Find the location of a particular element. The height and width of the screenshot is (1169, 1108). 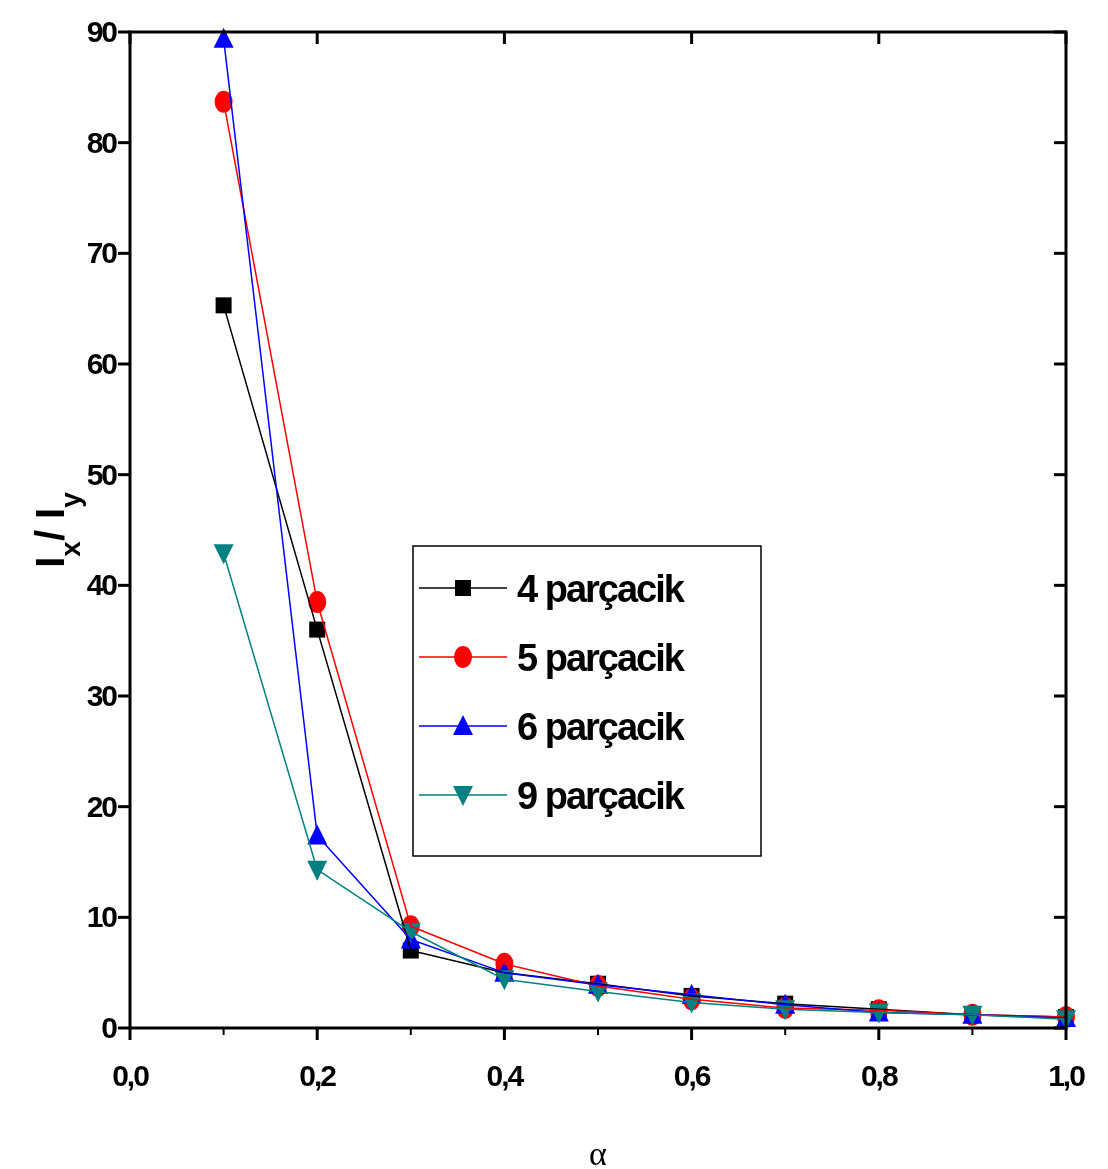

x-tick-label: 0,2 is located at coordinates (318, 1075).